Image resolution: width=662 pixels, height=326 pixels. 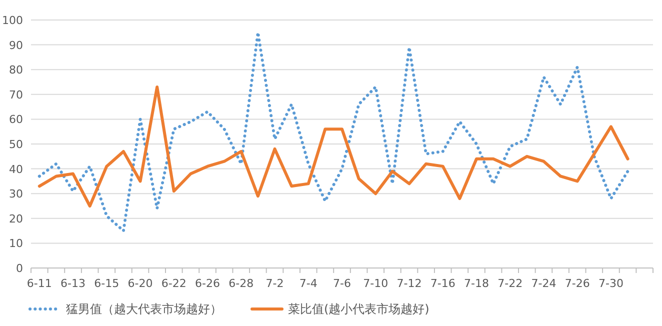 What do you see at coordinates (16, 194) in the screenshot?
I see `y-tick-label: 30` at bounding box center [16, 194].